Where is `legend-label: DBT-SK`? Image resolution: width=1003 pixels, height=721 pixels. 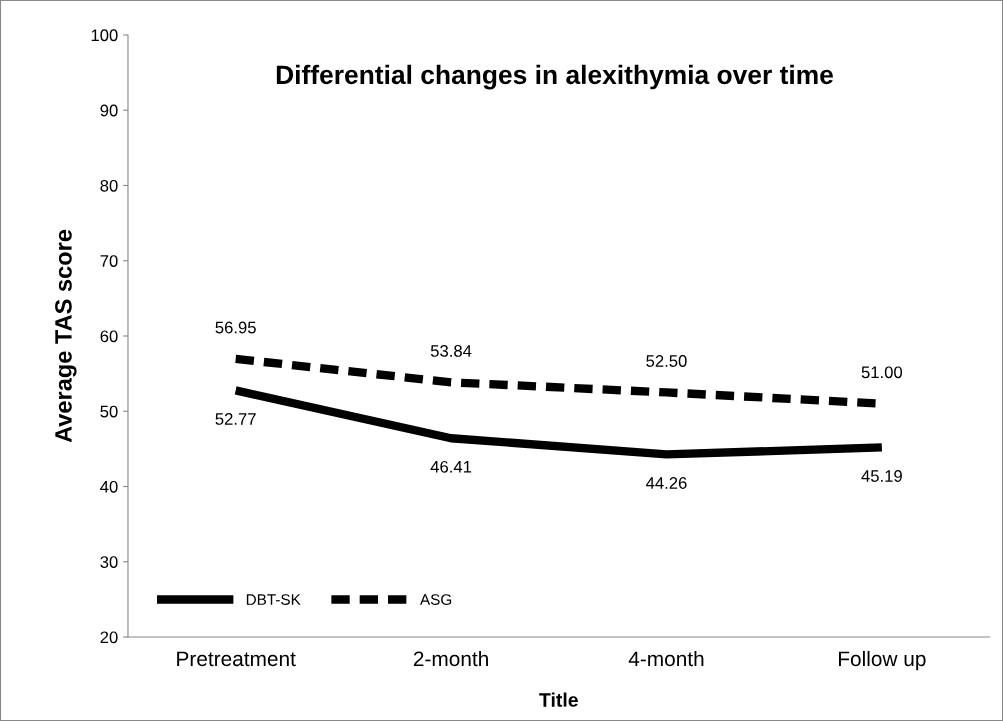
legend-label: DBT-SK is located at coordinates (273, 599).